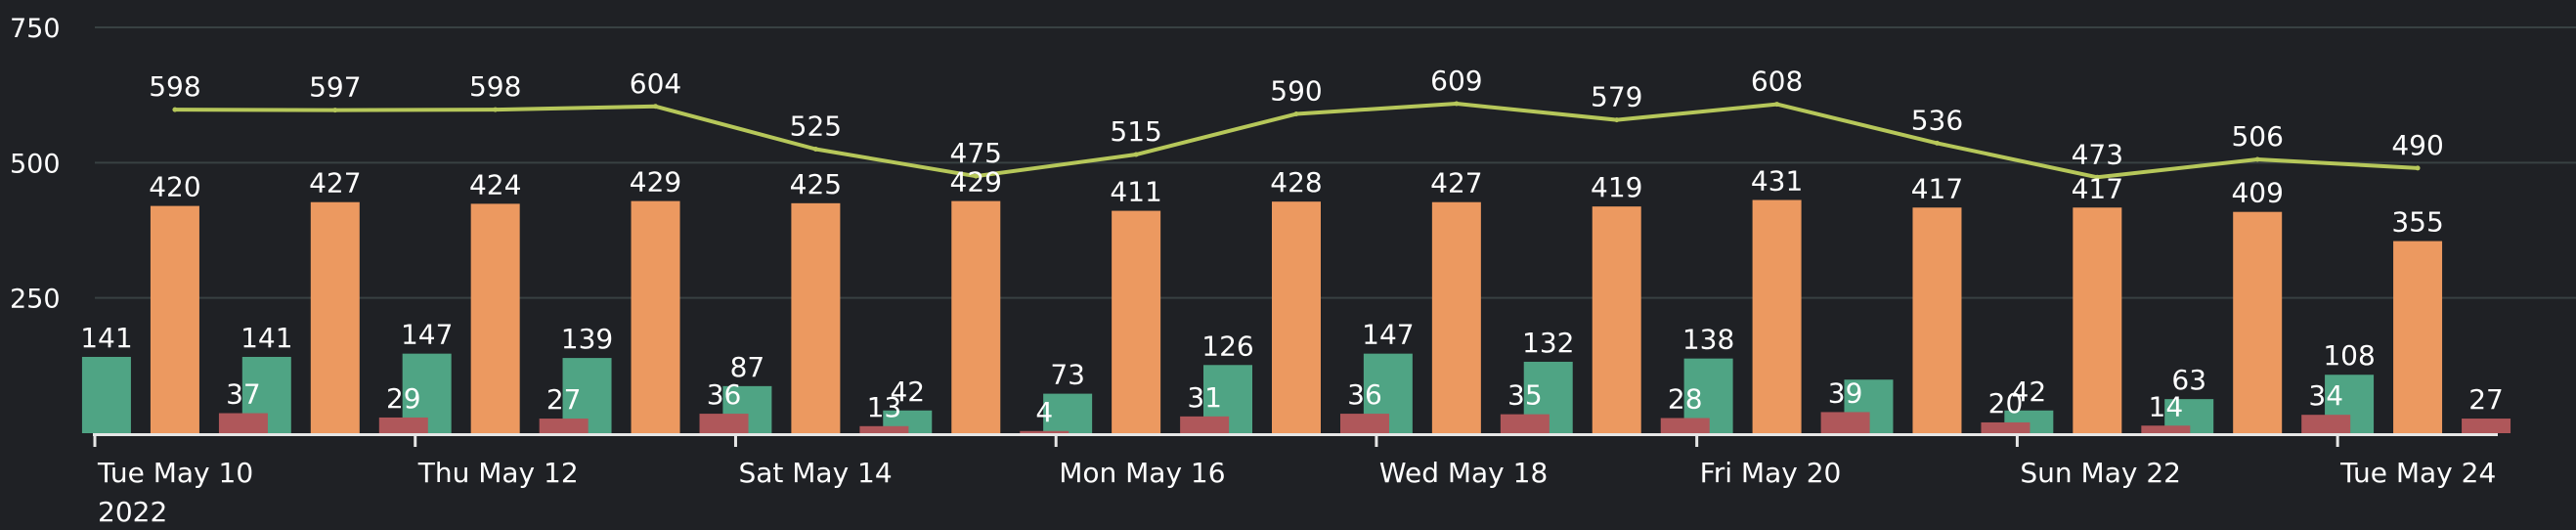 The image size is (2576, 530). Describe the element at coordinates (815, 473) in the screenshot. I see `x-tick-label: Sat May 14` at that location.